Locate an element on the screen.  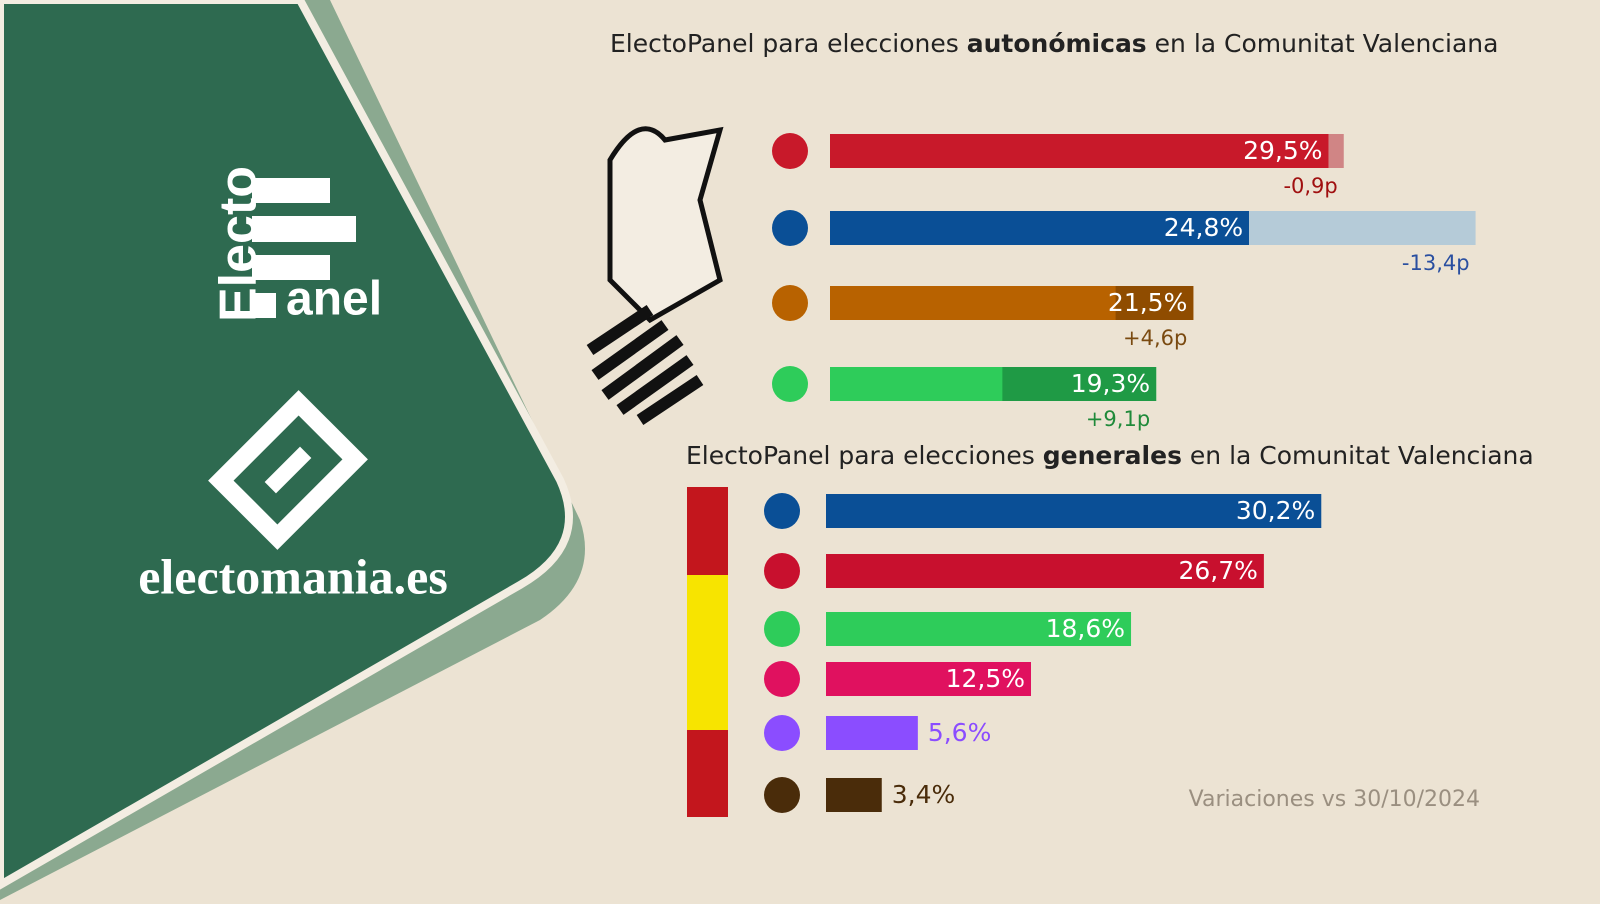
value-label: 3,4% is located at coordinates (924, 794).